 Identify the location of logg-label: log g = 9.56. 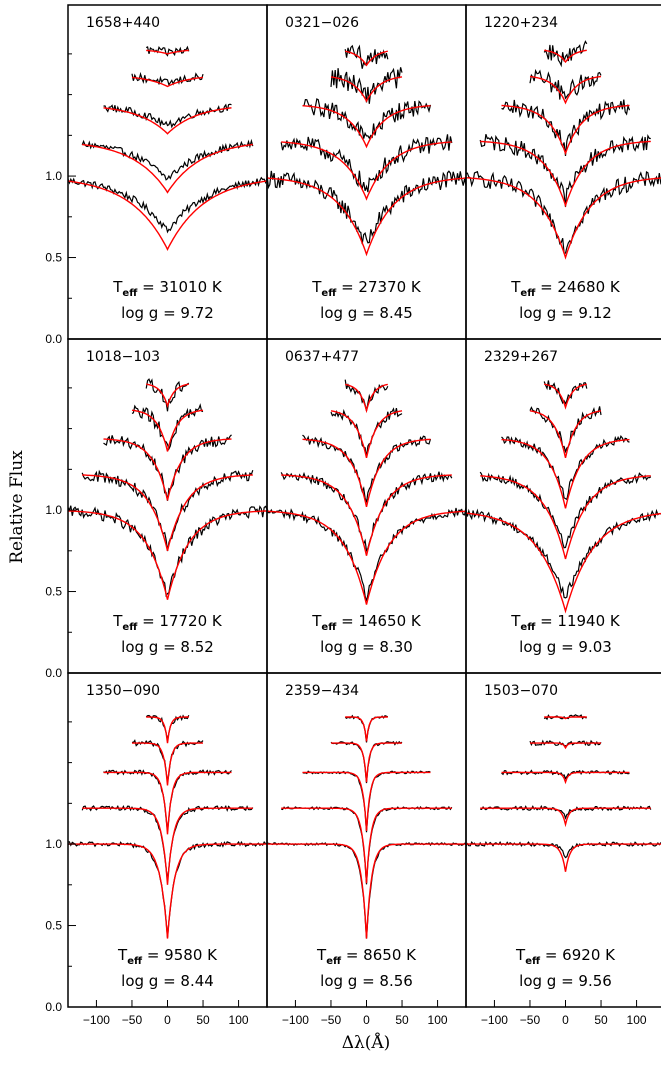
(565, 981).